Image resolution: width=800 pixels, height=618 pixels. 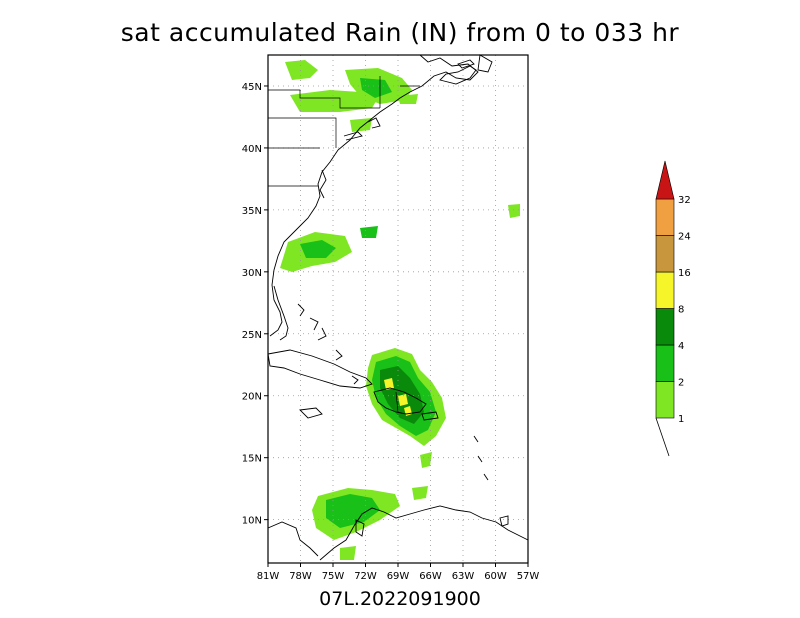 I want to click on coastline-south-america, so click(x=424, y=533).